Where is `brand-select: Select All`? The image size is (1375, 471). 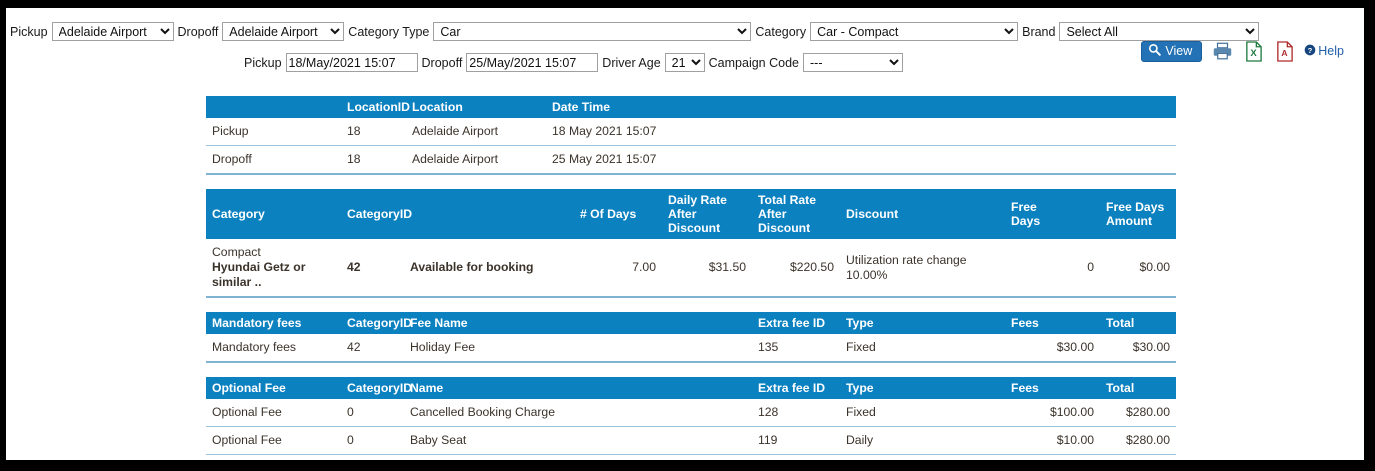 brand-select: Select All is located at coordinates (1159, 31).